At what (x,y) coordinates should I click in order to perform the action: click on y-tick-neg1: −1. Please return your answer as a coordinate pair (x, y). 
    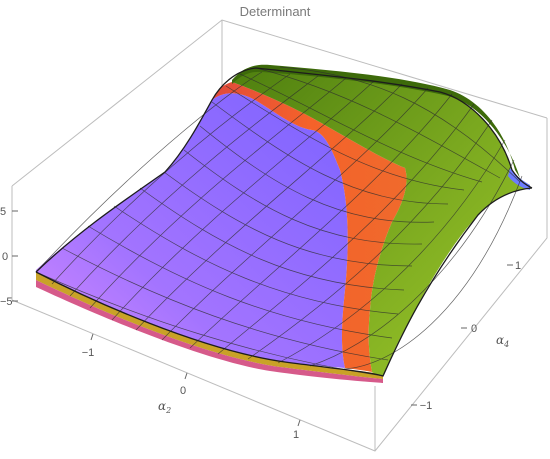
    Looking at the image, I should click on (426, 406).